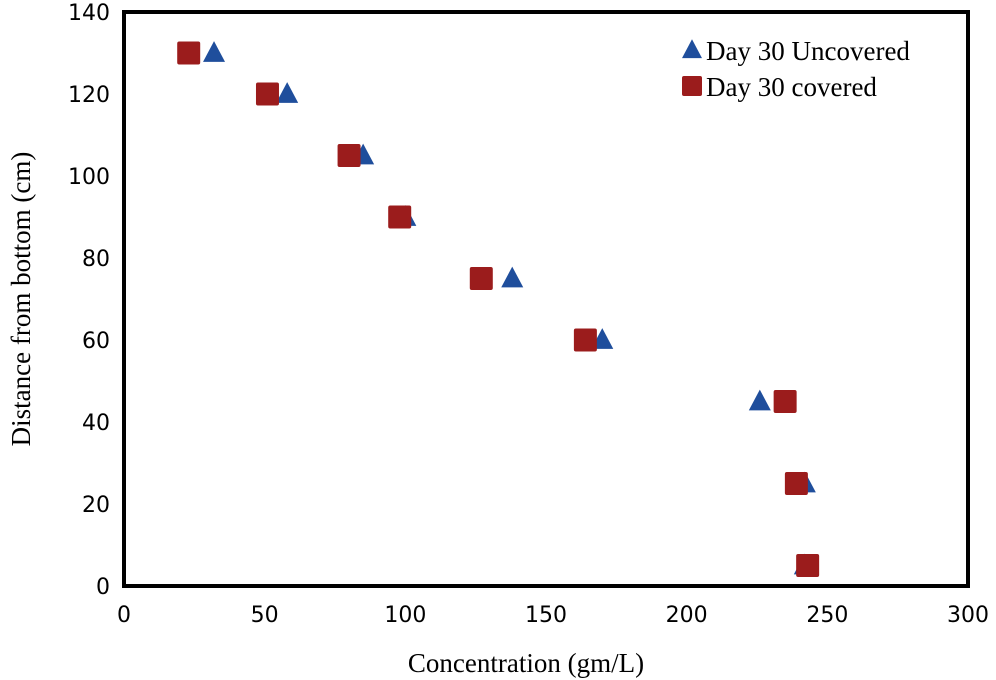 This screenshot has width=996, height=680. Describe the element at coordinates (405, 615) in the screenshot. I see `x-tick-label: 100` at that location.